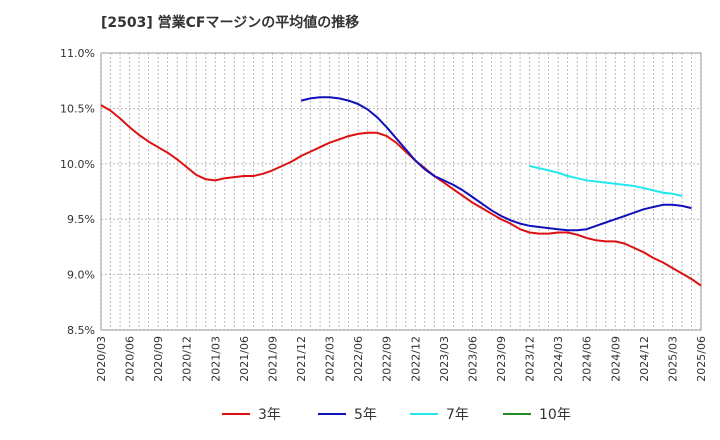 This screenshot has width=720, height=440. What do you see at coordinates (272, 359) in the screenshot?
I see `x-tick-label: 2021/09` at bounding box center [272, 359].